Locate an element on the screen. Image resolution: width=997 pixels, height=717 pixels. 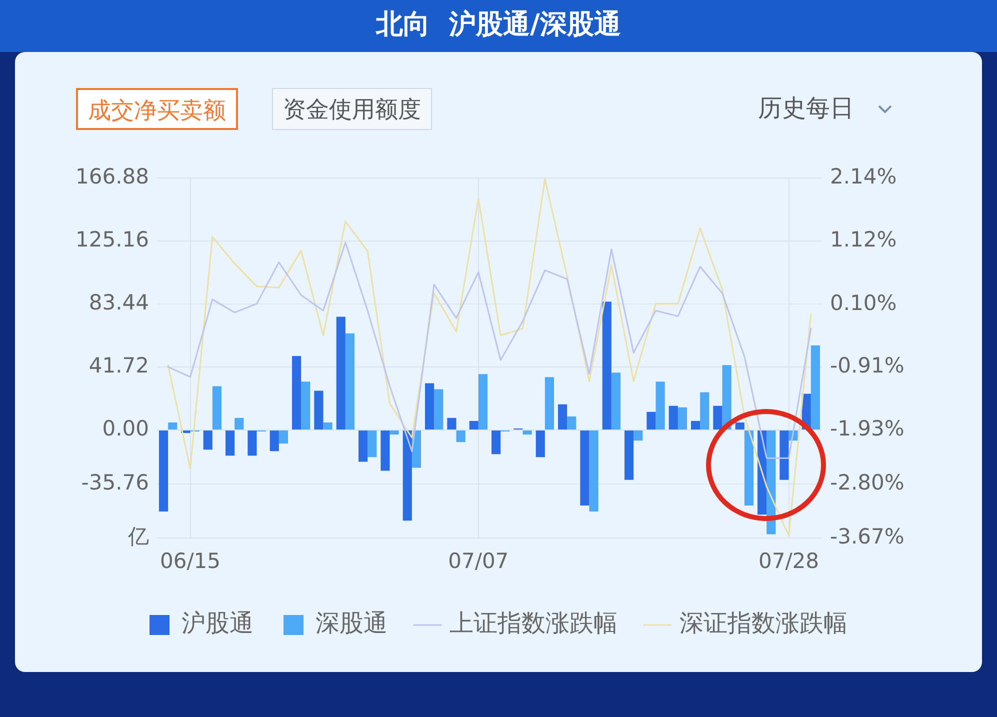
x-tick-label: 07/07 is located at coordinates (478, 561).